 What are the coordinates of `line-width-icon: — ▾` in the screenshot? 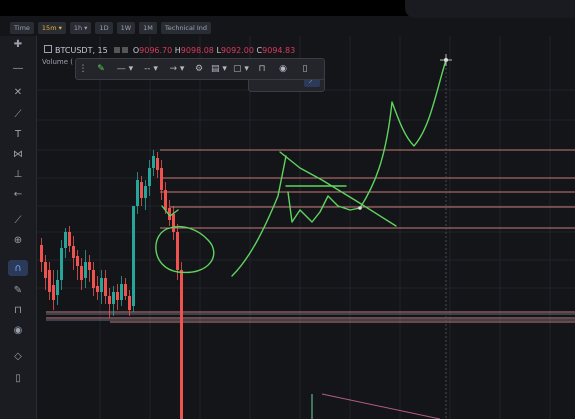 It's located at (125, 69).